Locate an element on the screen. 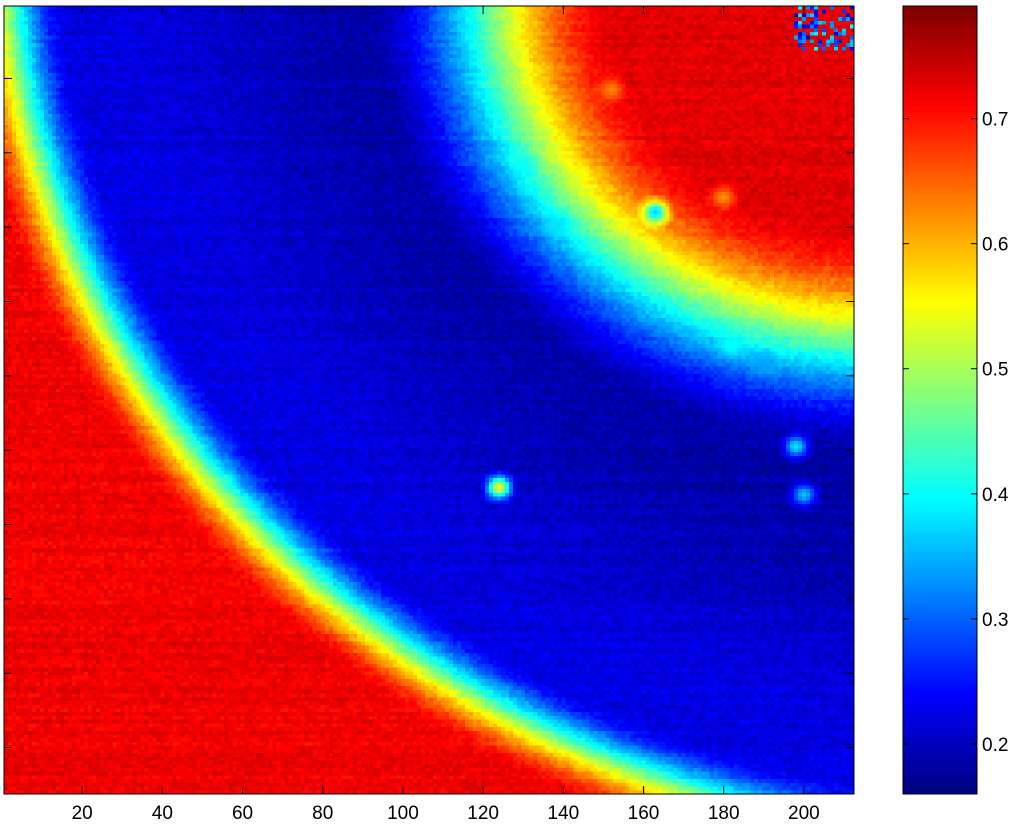 The height and width of the screenshot is (829, 1022). colorbar-ticks: 0.2 0.3 0.4 0.5 0.6 0.7 is located at coordinates (956, 433).